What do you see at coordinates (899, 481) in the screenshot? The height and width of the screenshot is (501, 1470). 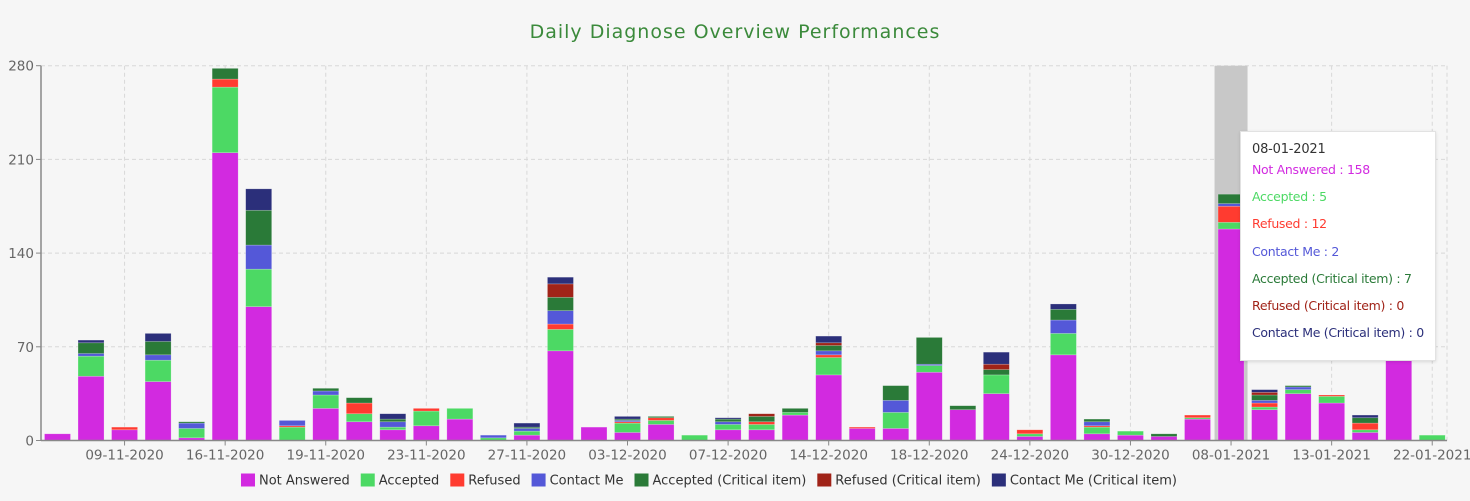 I see `legend-item: Refused (Critical item)` at bounding box center [899, 481].